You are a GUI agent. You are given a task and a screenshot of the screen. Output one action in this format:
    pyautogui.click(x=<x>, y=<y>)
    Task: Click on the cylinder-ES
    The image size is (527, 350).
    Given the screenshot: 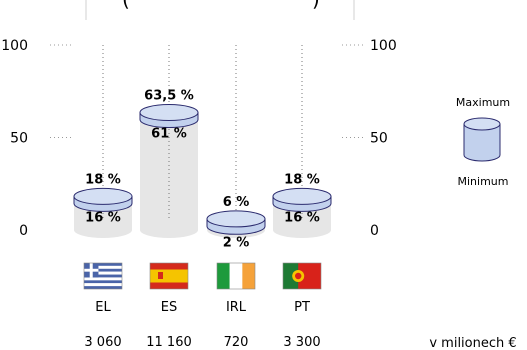 What is the action you would take?
    pyautogui.click(x=169, y=116)
    